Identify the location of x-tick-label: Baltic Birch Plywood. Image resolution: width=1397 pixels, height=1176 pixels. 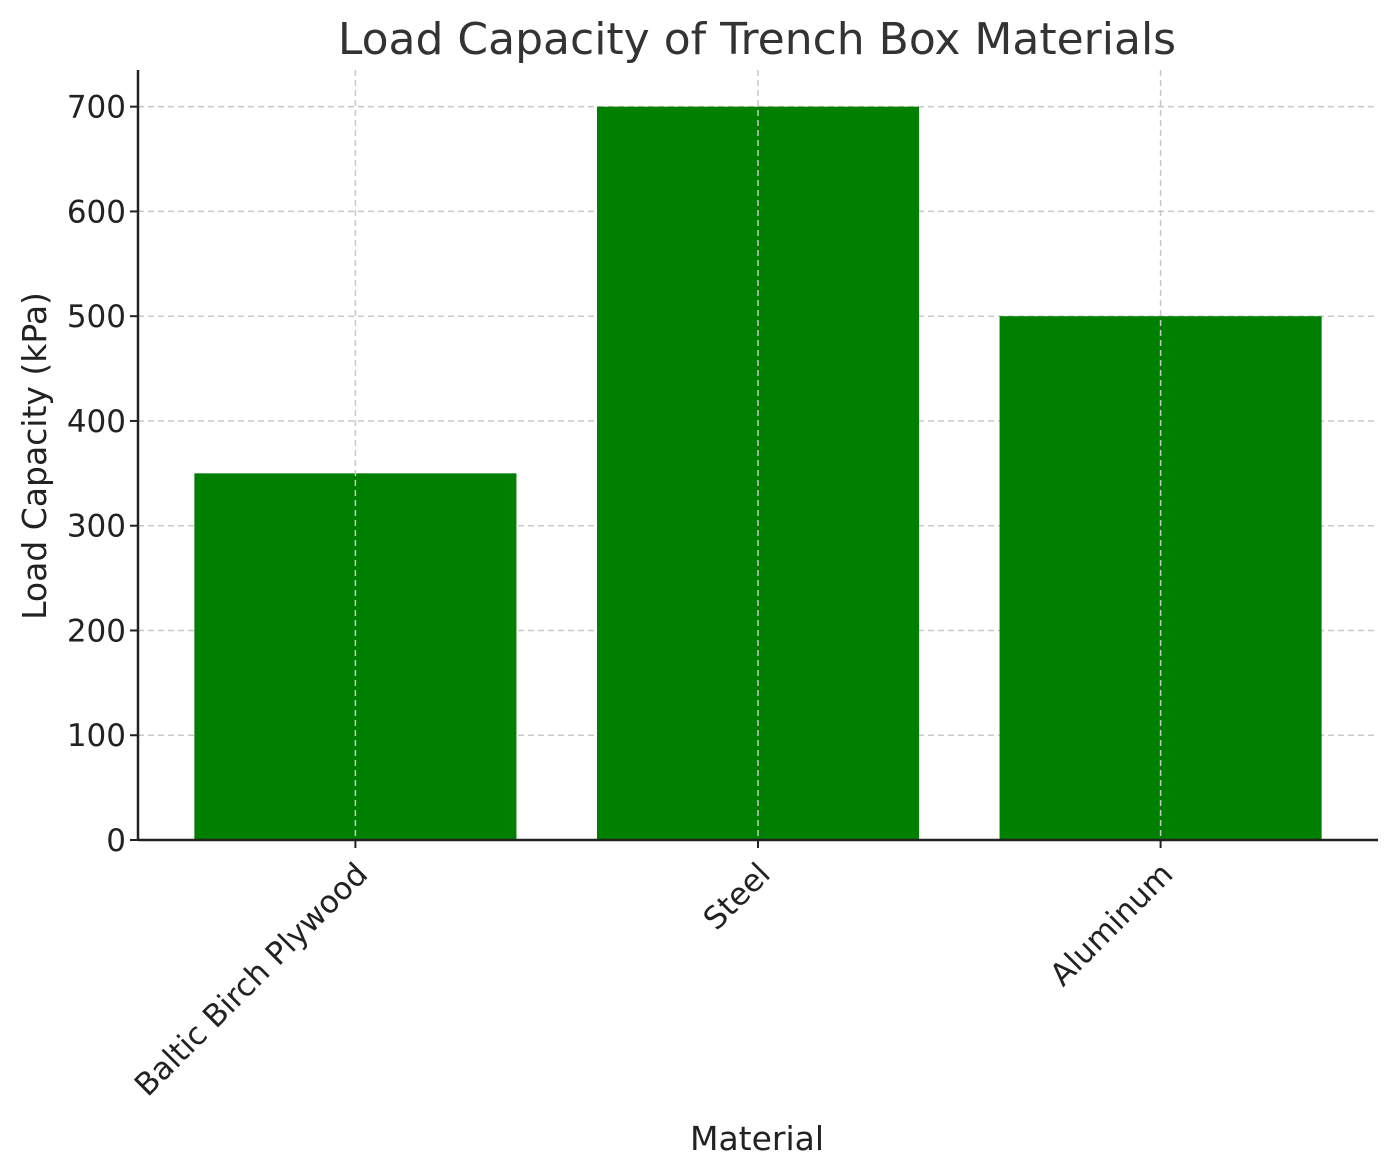
(251, 979).